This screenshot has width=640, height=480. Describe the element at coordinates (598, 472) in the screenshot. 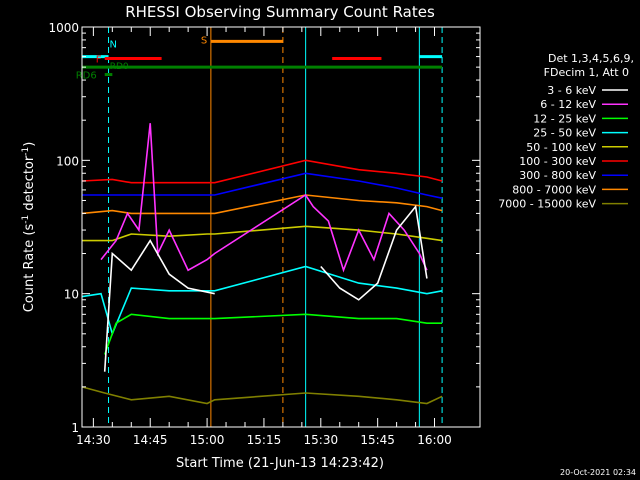

I see `footer-timestamp: 20-Oct-2021 02:34` at that location.